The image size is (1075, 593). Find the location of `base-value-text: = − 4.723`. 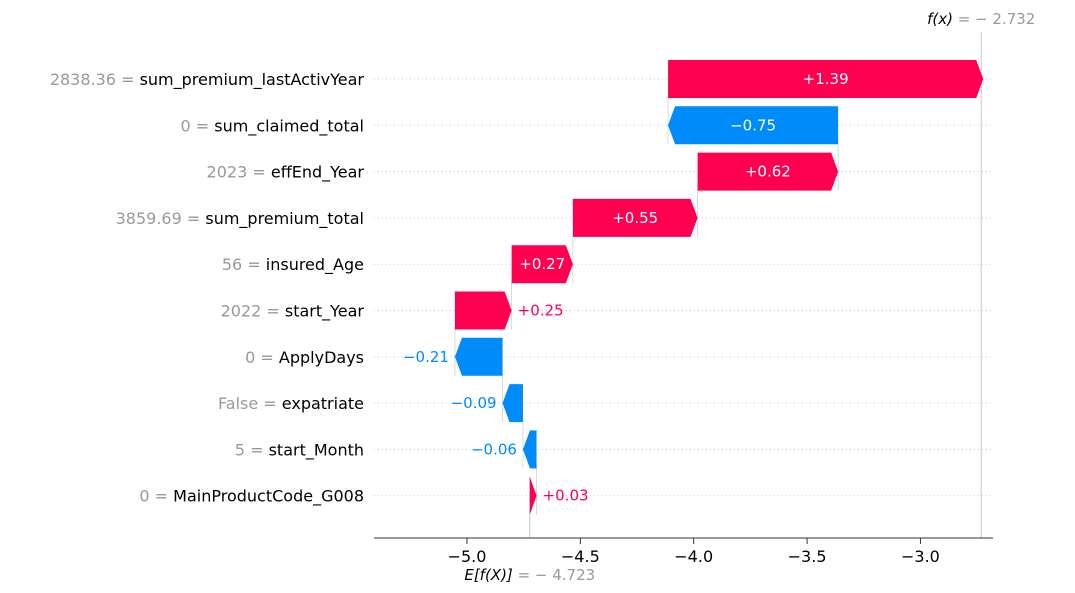

base-value-text: = − 4.723 is located at coordinates (557, 575).